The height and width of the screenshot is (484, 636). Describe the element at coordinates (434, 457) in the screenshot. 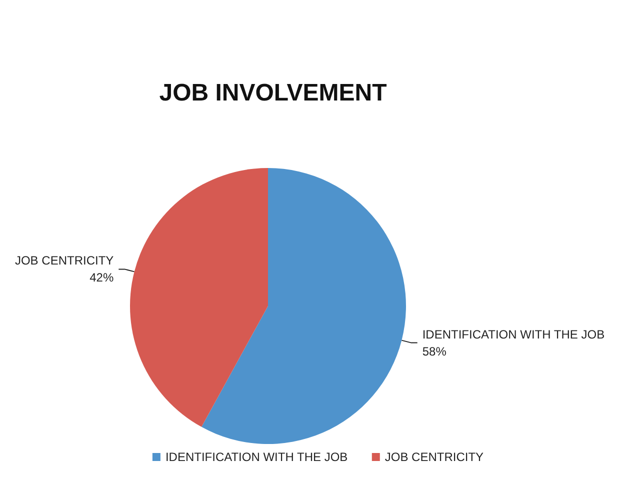

I see `legend-label: JOB CENTRICITY` at that location.